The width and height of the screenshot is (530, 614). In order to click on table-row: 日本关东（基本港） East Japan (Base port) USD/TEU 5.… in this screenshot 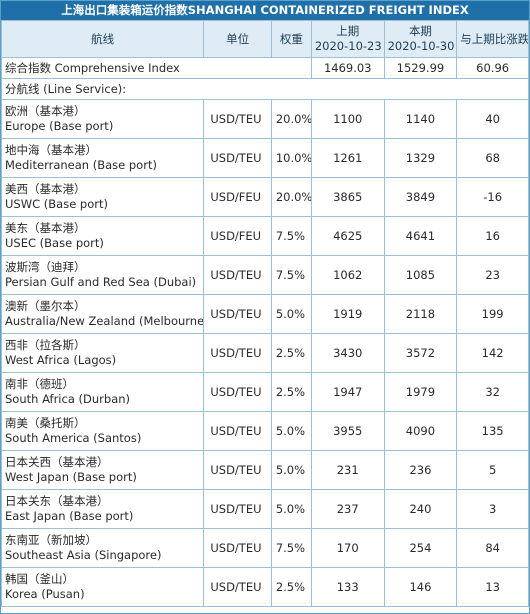, I will do `click(264, 509)`.